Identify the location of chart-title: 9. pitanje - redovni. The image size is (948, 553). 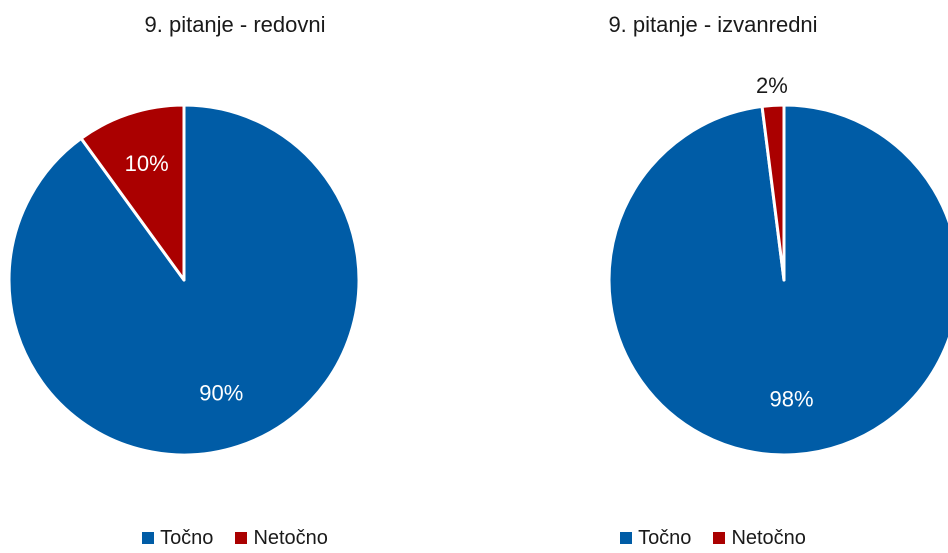
(235, 24).